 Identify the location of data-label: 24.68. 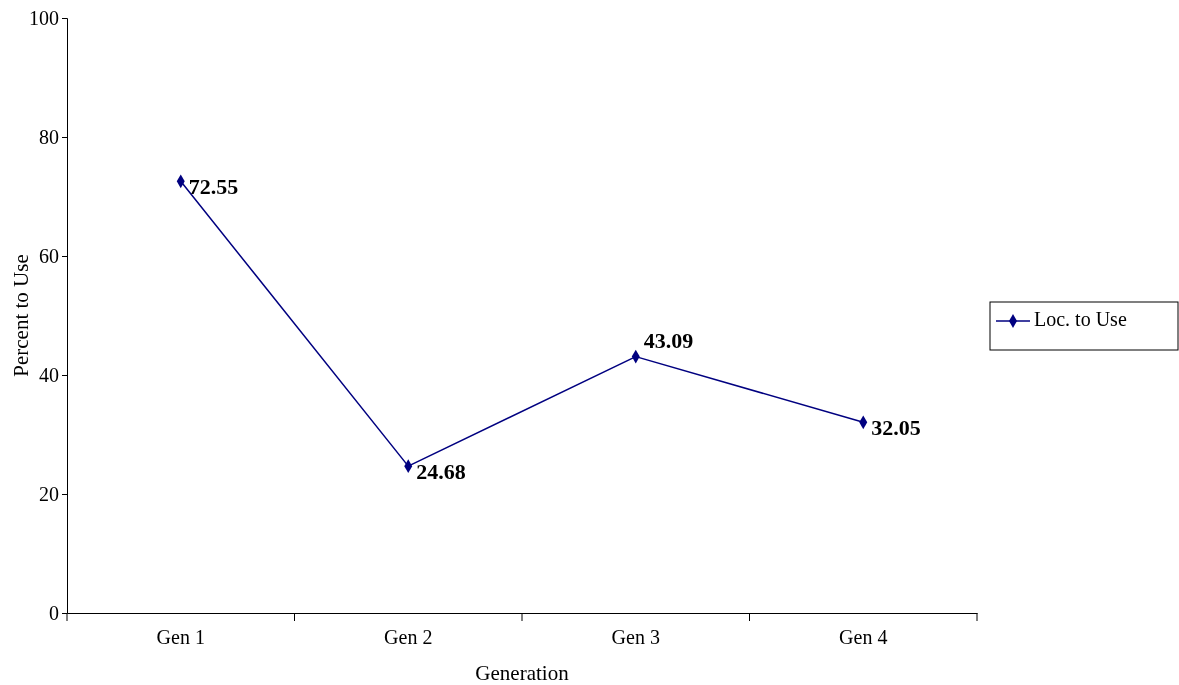
(441, 472).